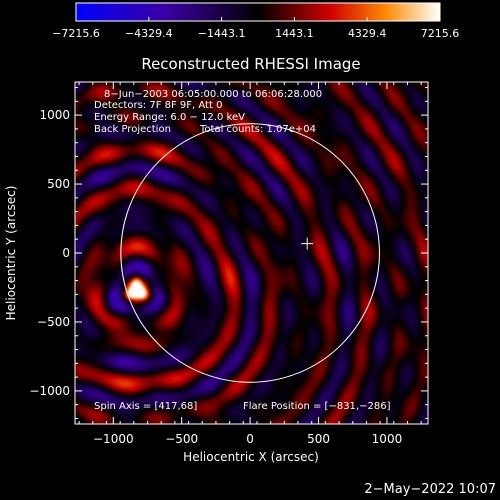 The image size is (500, 500). I want to click on annotation-time: 8−Jun−2003 06:05:00.000 to 06:06:28.000, so click(213, 94).